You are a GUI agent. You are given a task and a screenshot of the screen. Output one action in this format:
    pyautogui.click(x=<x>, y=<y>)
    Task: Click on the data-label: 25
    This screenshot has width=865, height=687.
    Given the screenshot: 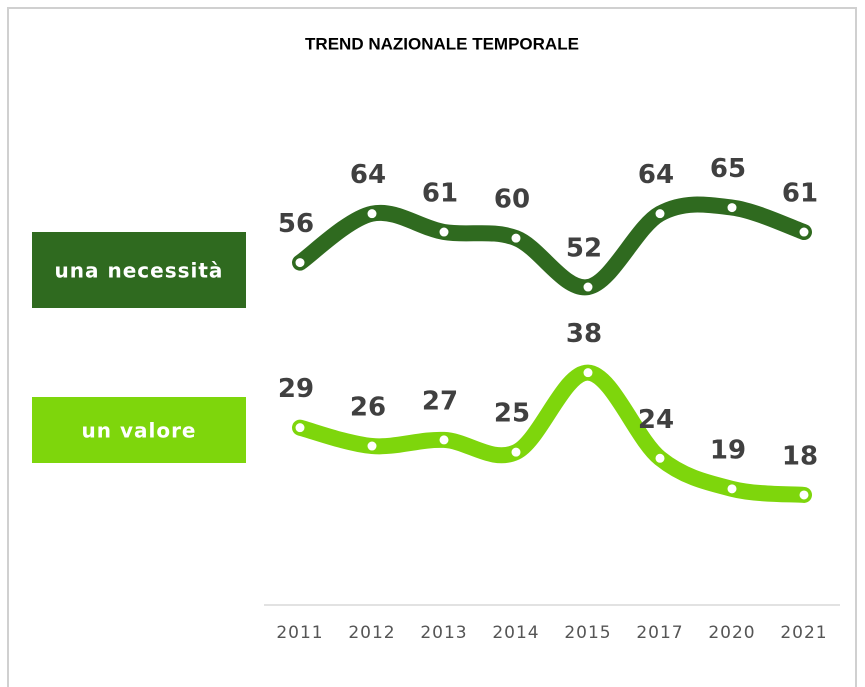 What is the action you would take?
    pyautogui.click(x=512, y=414)
    